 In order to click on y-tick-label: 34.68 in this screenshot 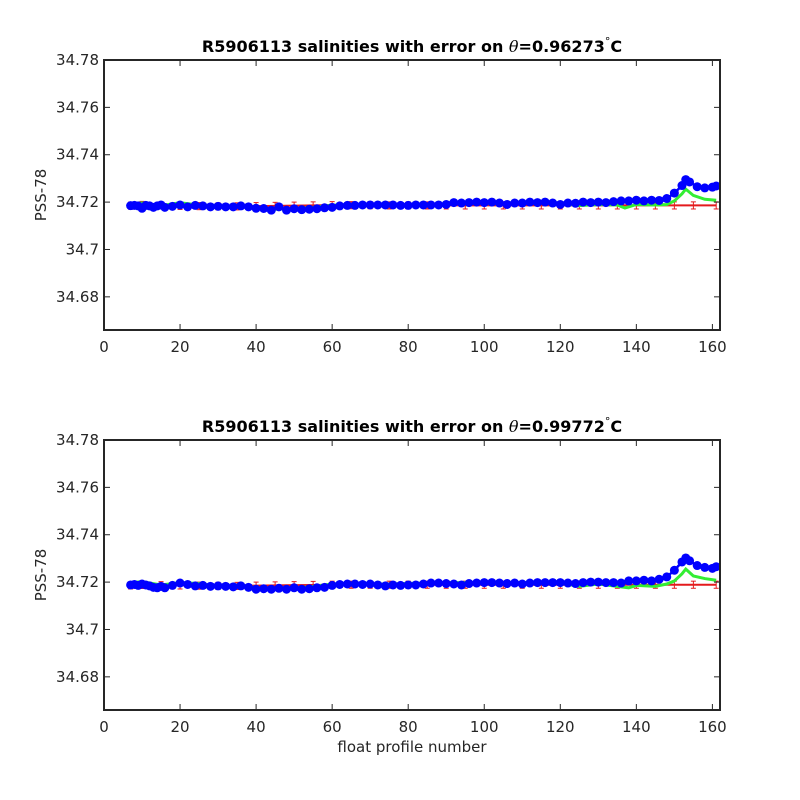, I will do `click(77, 677)`.